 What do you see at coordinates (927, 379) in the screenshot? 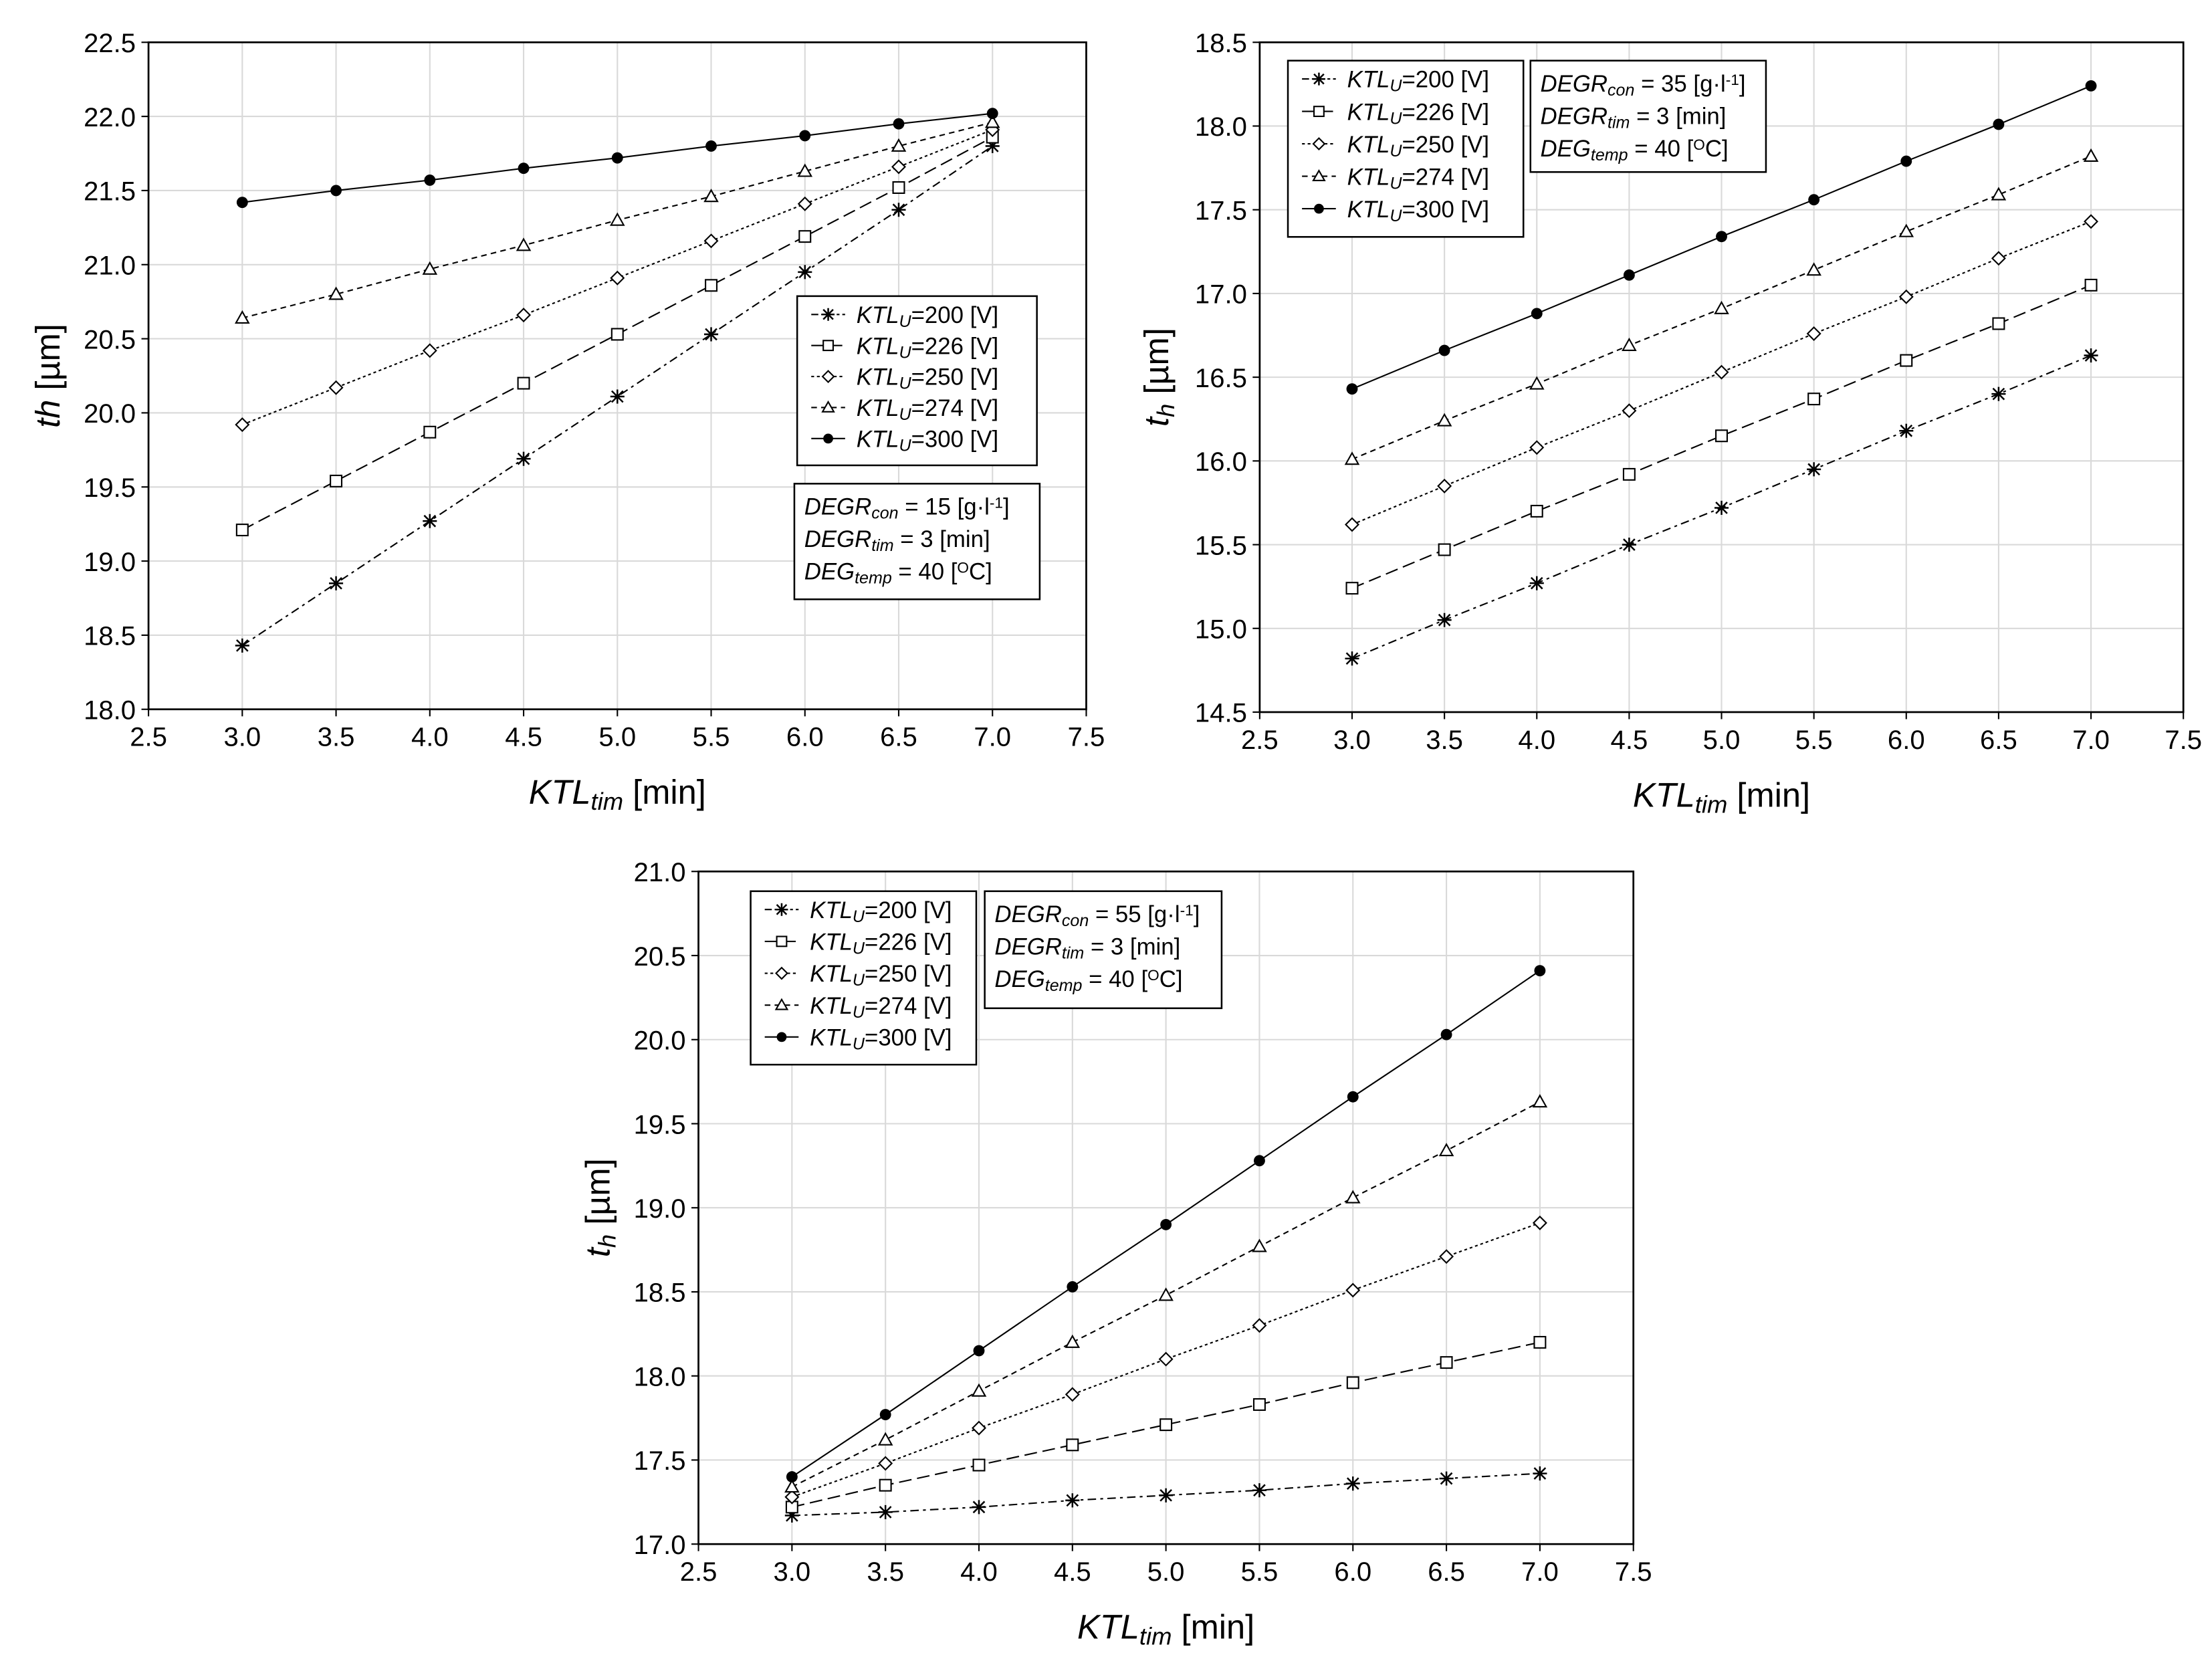
I see `legend-entry: KTLU=250 [V]` at bounding box center [927, 379].